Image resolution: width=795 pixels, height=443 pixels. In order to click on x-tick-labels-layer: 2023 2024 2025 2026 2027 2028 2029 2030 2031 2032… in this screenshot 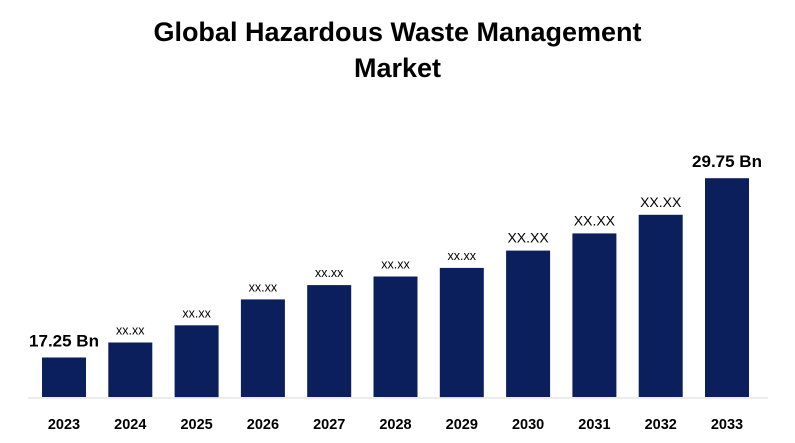, I will do `click(395, 425)`.